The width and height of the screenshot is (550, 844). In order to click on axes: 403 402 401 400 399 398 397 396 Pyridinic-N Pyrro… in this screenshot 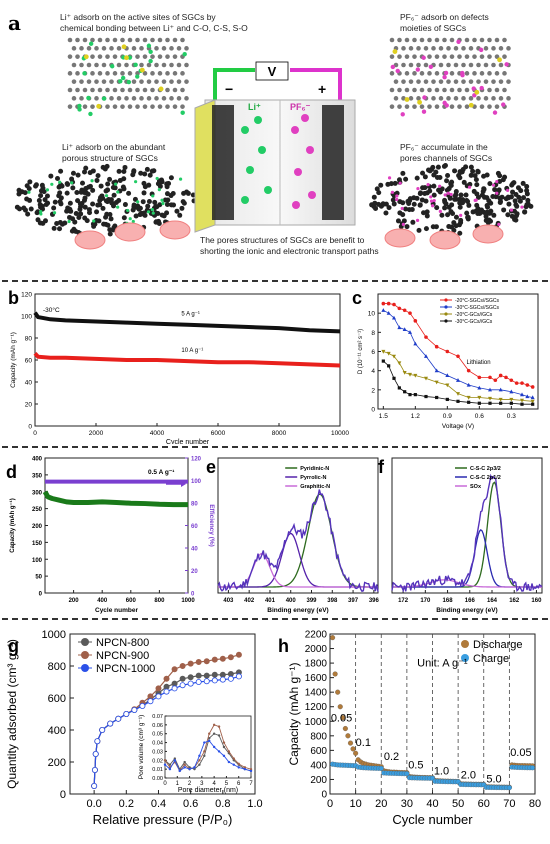, I will do `click(298, 530)`.